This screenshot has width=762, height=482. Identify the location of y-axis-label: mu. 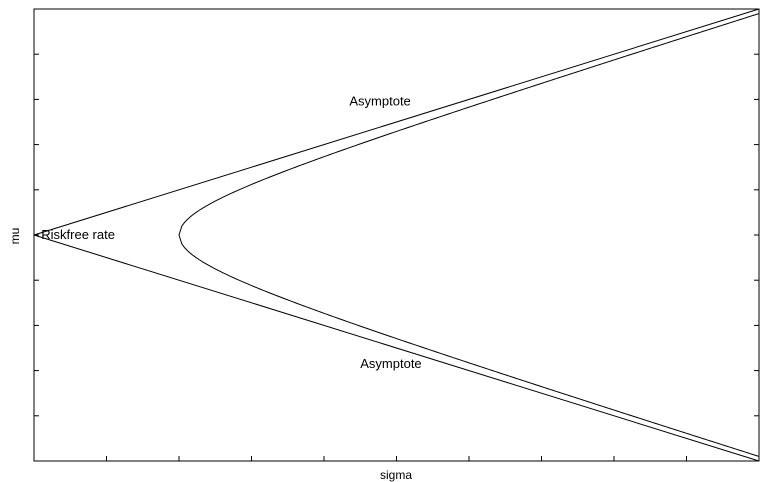
(15, 236).